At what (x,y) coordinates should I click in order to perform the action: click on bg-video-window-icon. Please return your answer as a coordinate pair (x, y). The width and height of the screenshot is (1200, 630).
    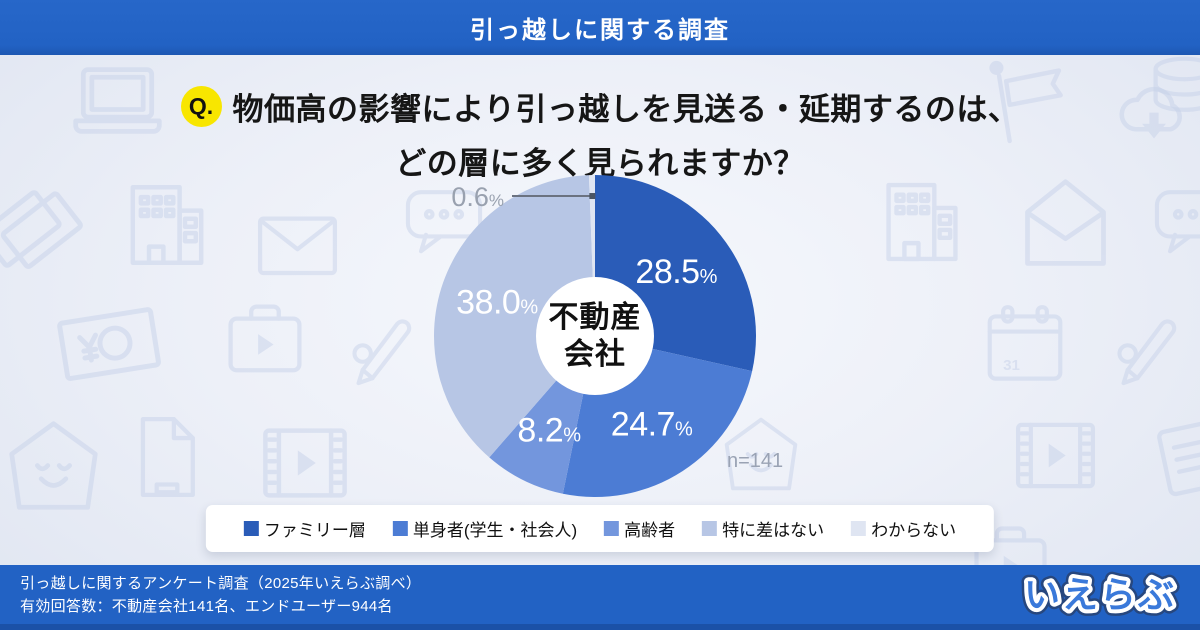
    Looking at the image, I should click on (265, 339).